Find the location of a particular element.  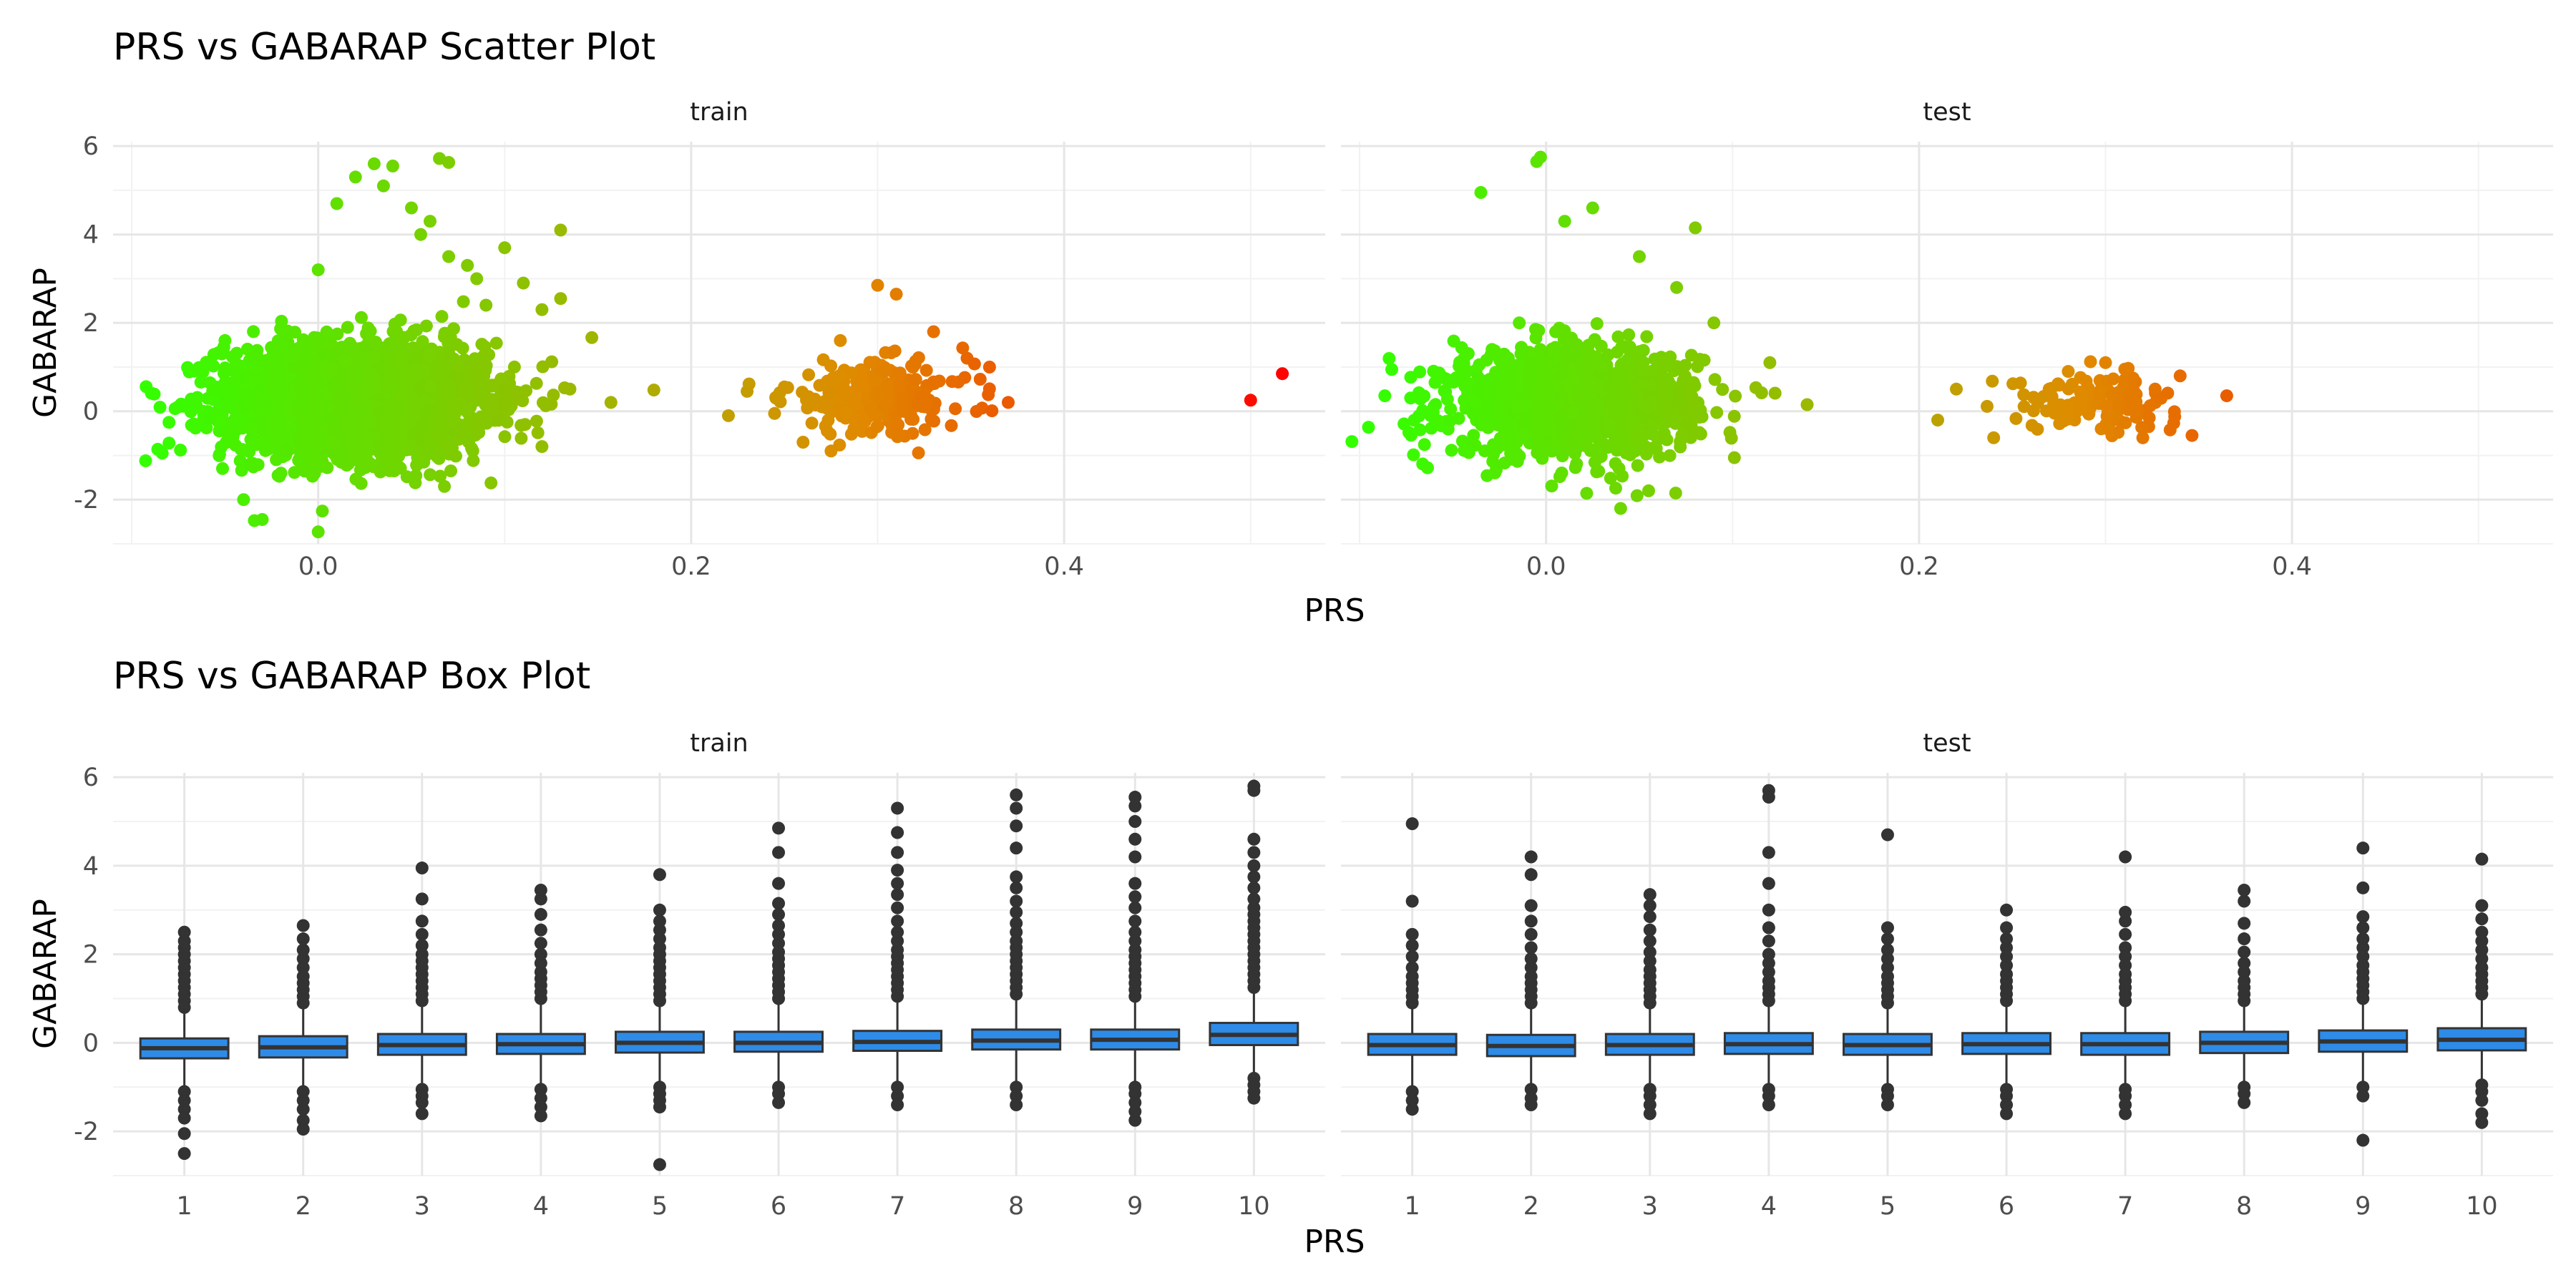

y-tick-label: 0 is located at coordinates (91, 412).